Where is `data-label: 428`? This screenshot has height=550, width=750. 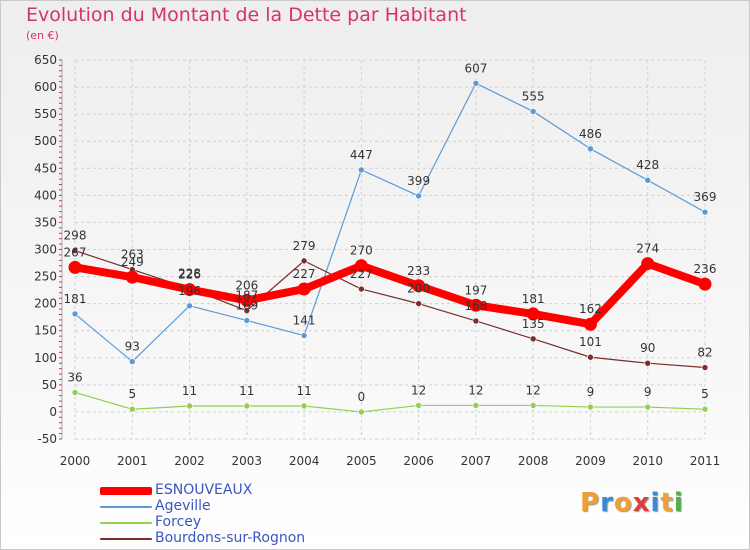 data-label: 428 is located at coordinates (647, 165).